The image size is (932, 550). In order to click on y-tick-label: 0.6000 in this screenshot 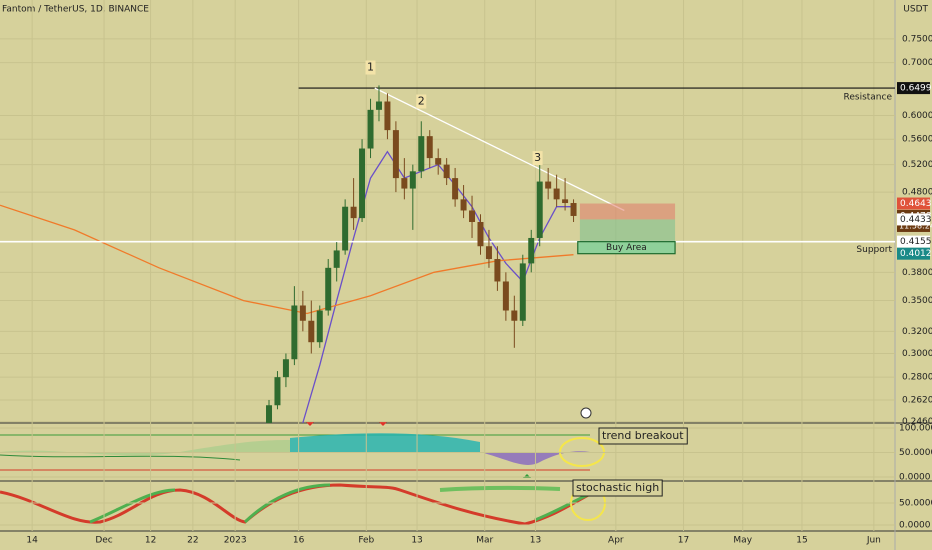, I will do `click(917, 116)`.